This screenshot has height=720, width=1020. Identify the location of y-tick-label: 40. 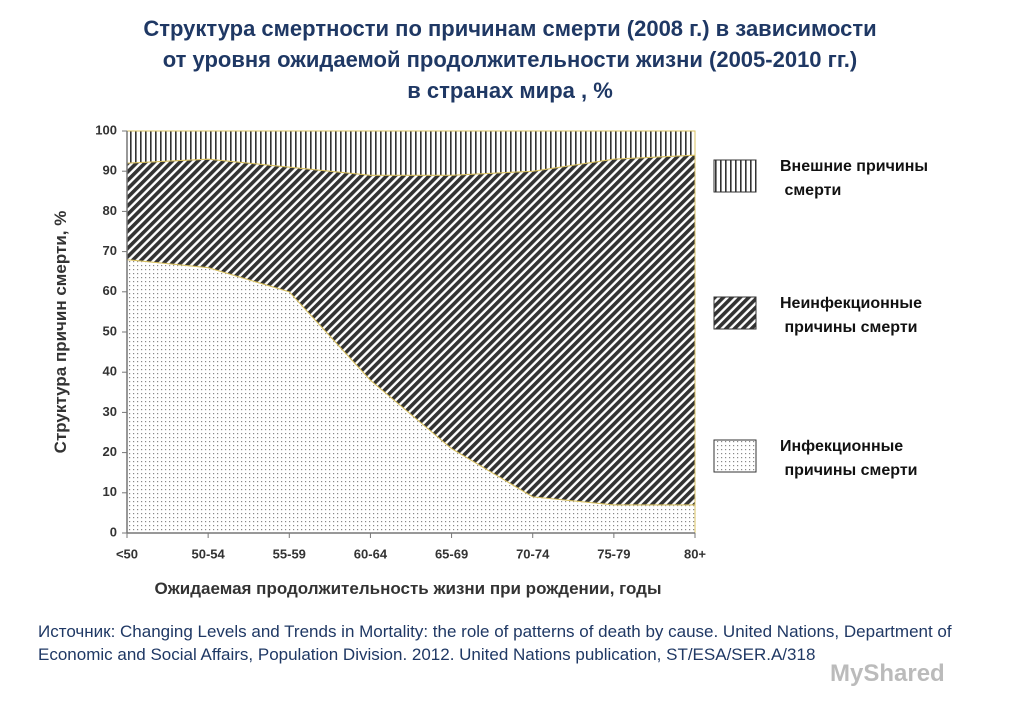
(110, 371).